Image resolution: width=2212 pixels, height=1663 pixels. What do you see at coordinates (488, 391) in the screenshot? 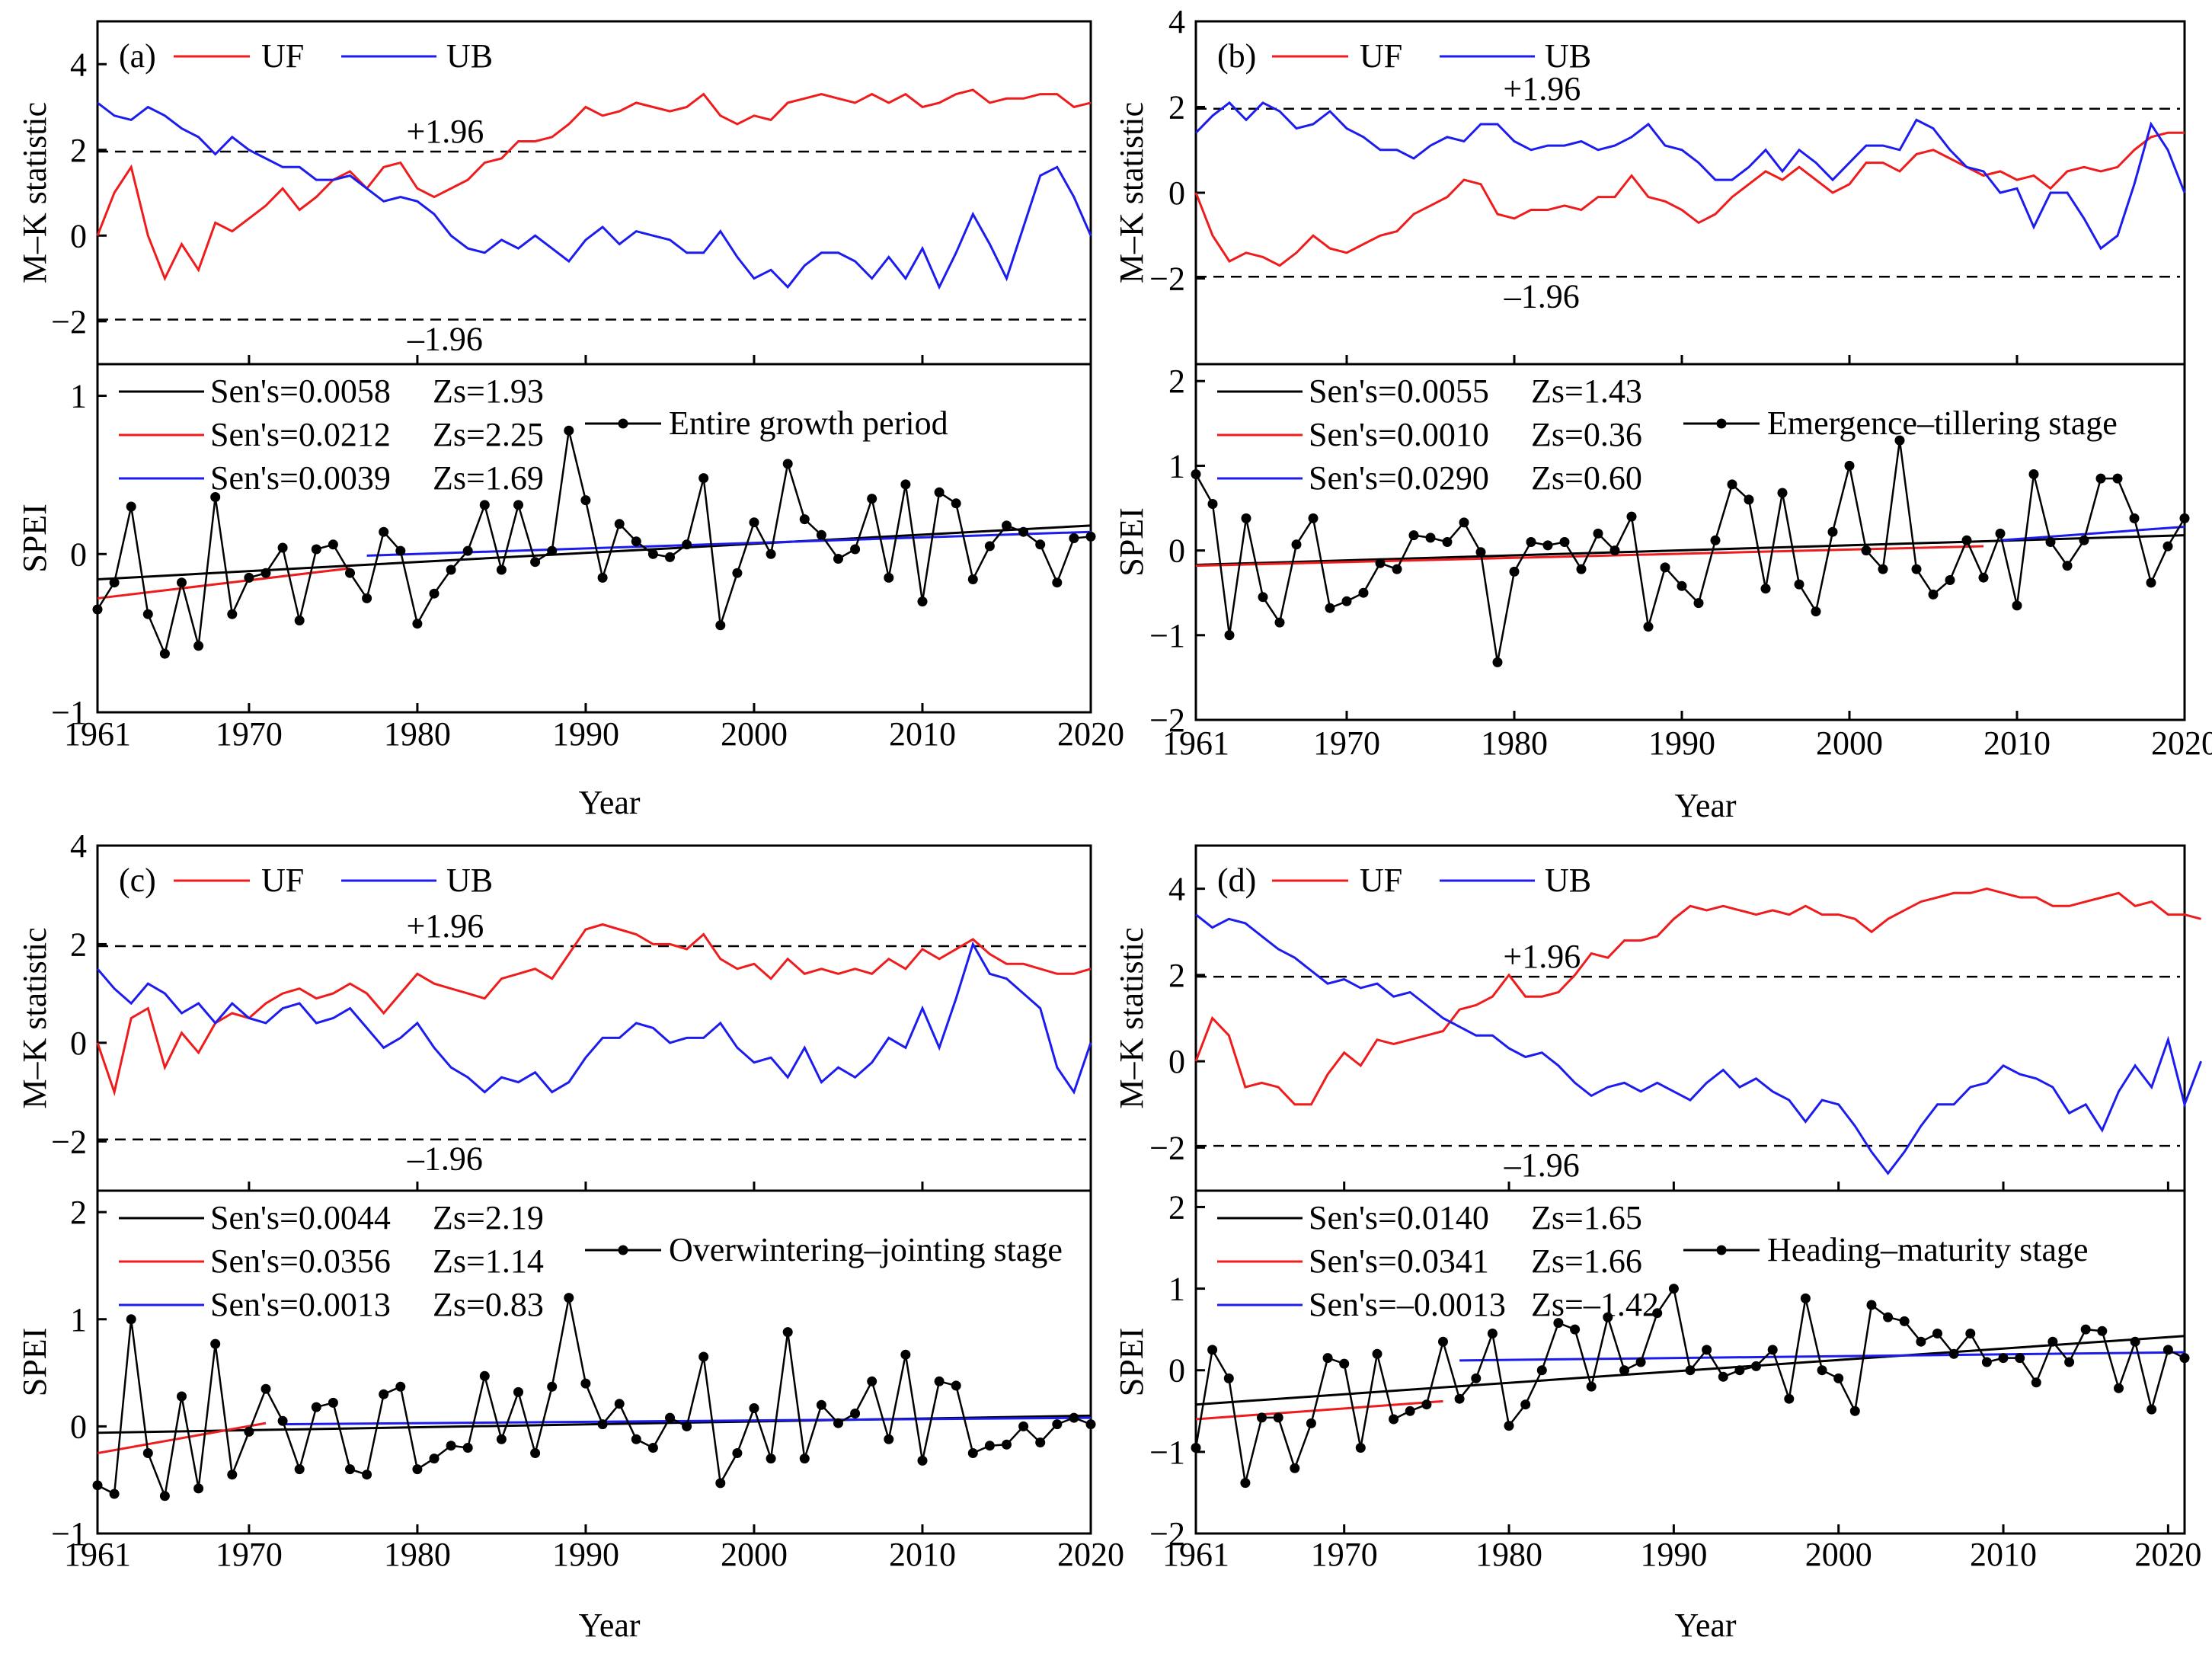
I see `legend-trend-zs: Zs=1.93` at bounding box center [488, 391].